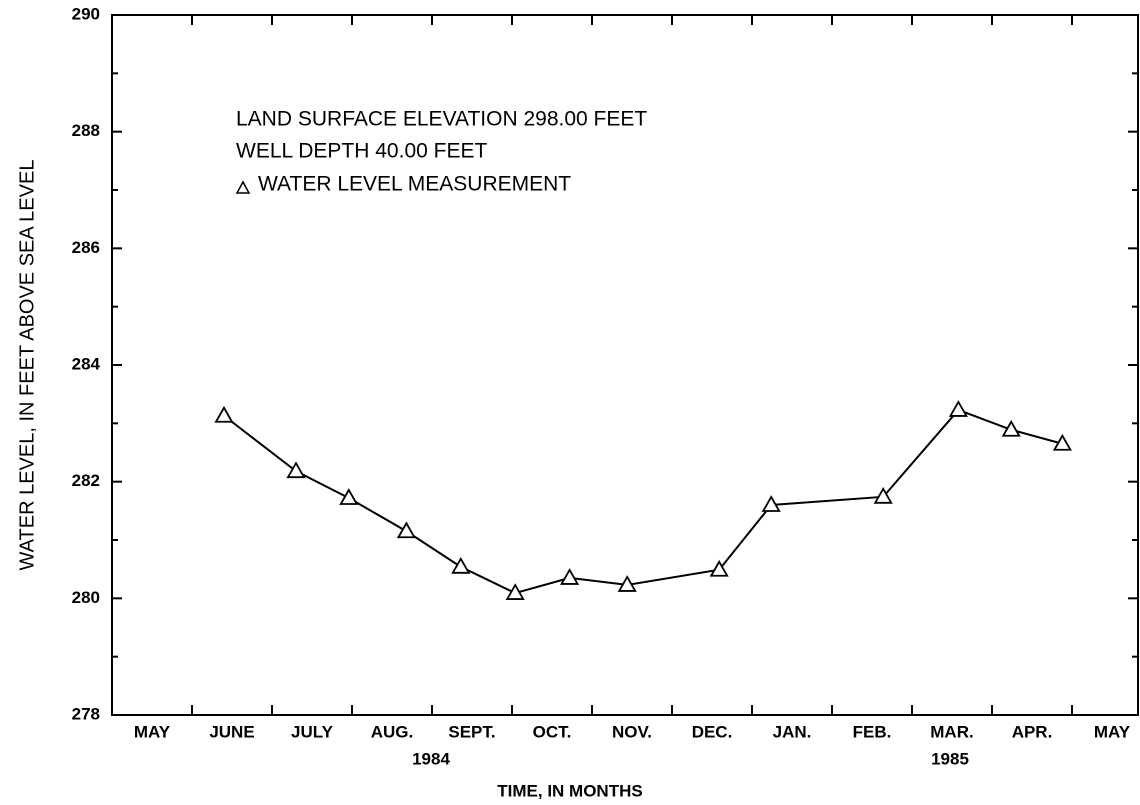  Describe the element at coordinates (569, 790) in the screenshot. I see `x-axis-title: TIME, IN MONTHS` at that location.